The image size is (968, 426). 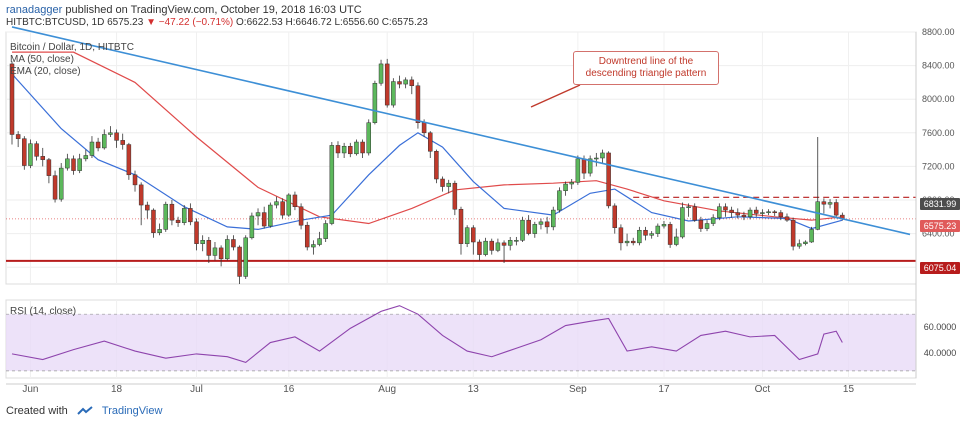 What do you see at coordinates (940, 226) in the screenshot?
I see `last-price-tag: 6575.23` at bounding box center [940, 226].